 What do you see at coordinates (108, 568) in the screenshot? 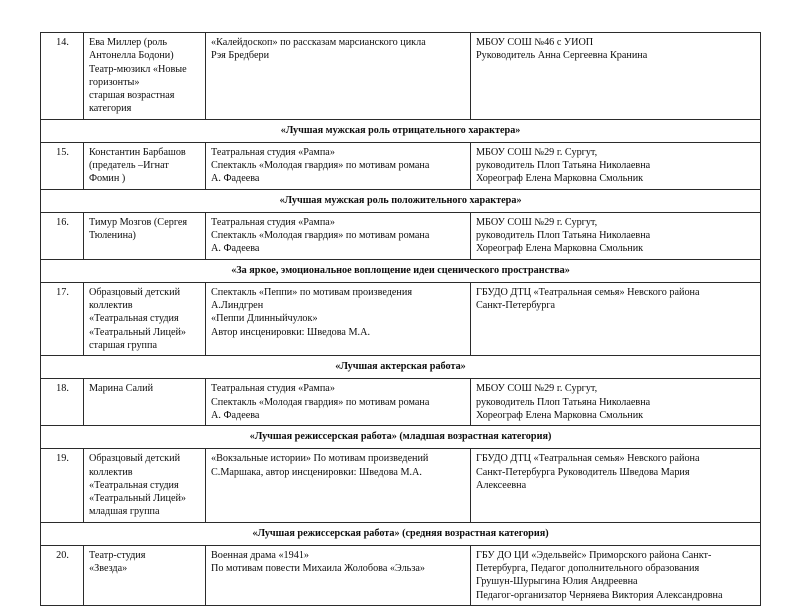
I see `cell-line: «Звезда»` at bounding box center [108, 568].